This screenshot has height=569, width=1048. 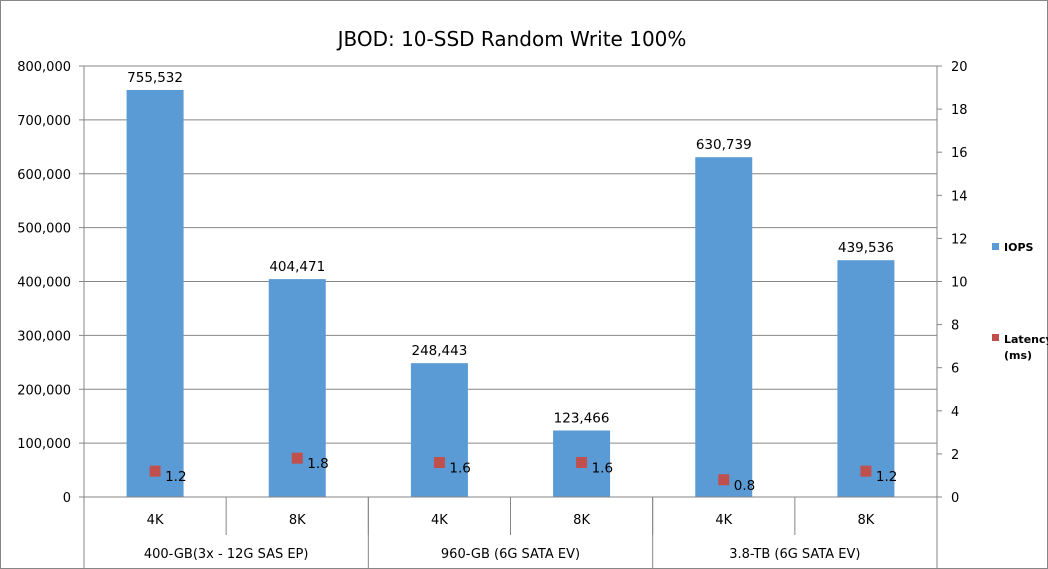 What do you see at coordinates (67, 498) in the screenshot?
I see `left-axis-tick-label: 0` at bounding box center [67, 498].